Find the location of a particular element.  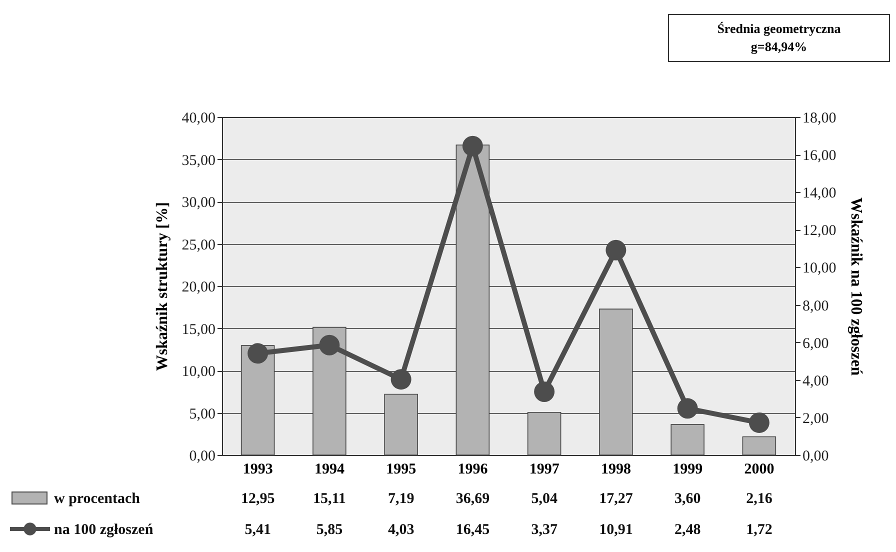

y2-tick-label: 8,00 is located at coordinates (815, 306).